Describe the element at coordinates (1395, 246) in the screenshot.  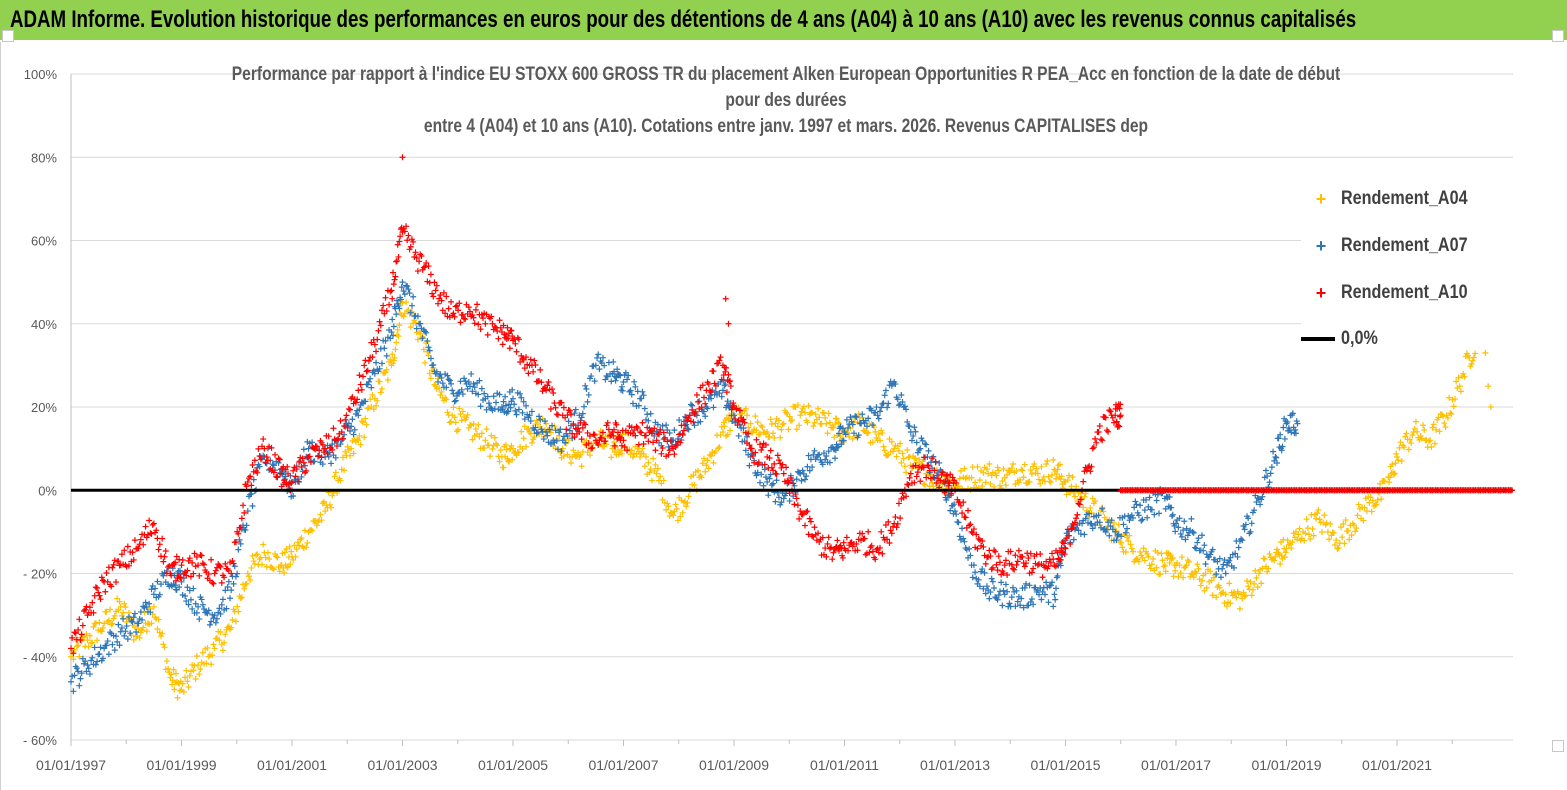
I see `legend-item-a07: + Rendement_A07` at that location.